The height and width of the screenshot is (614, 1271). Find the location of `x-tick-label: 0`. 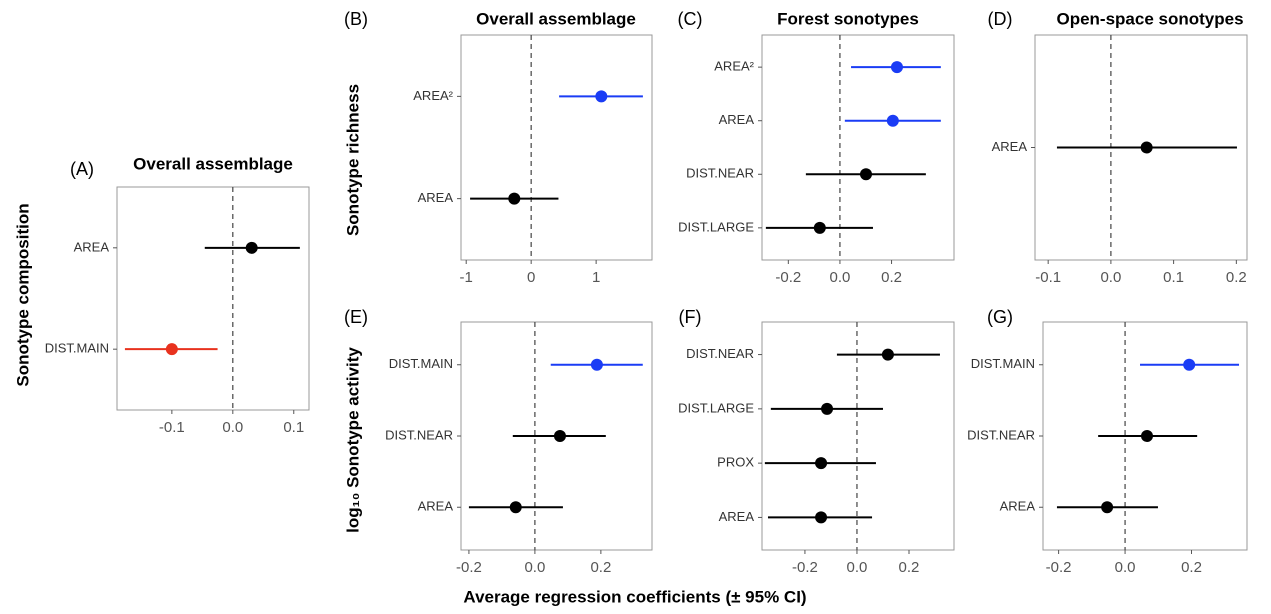

x-tick-label: 0 is located at coordinates (531, 277).